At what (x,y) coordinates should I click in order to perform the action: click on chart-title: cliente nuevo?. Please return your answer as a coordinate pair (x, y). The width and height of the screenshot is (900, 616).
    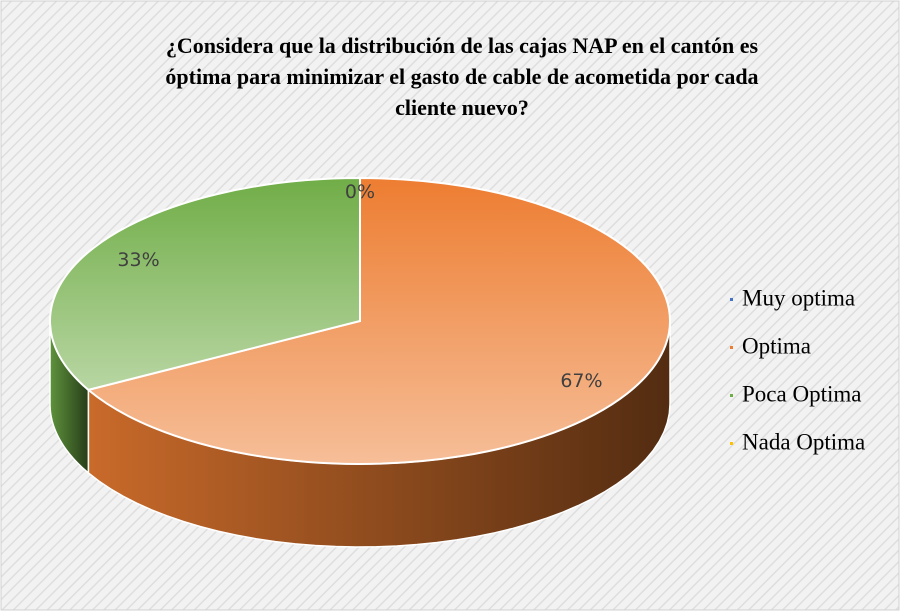
    Looking at the image, I should click on (462, 107).